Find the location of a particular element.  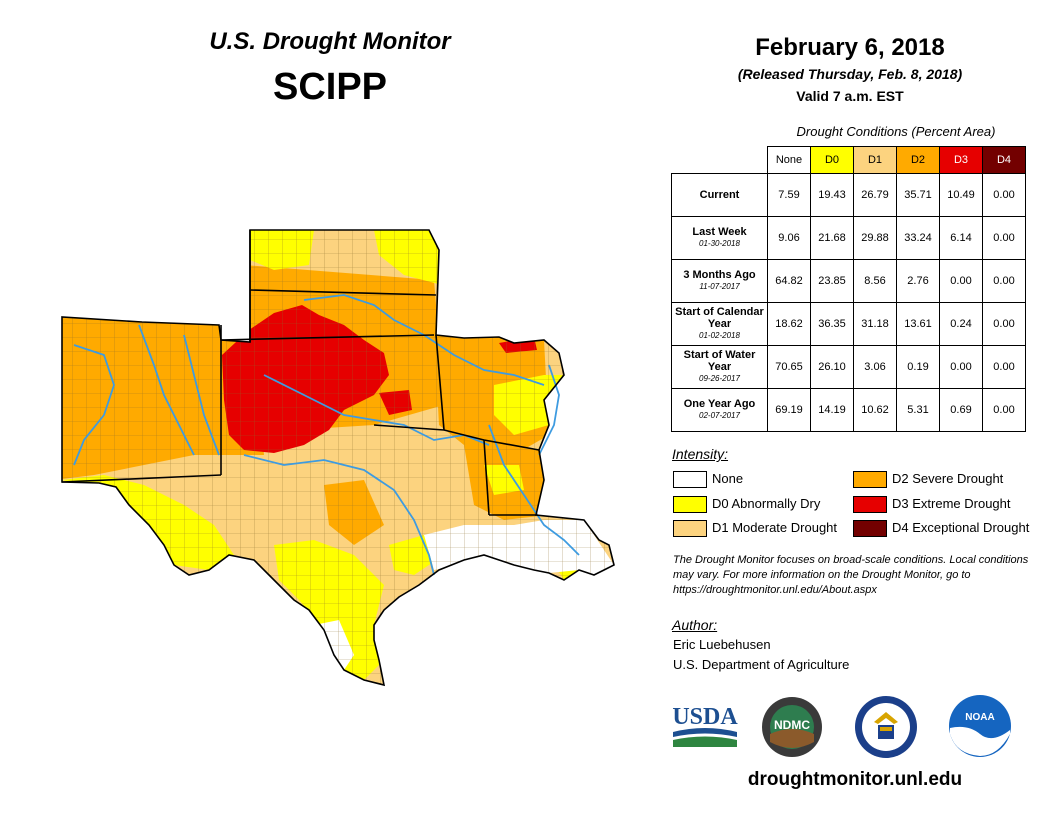

col-label: D0 is located at coordinates (832, 160).